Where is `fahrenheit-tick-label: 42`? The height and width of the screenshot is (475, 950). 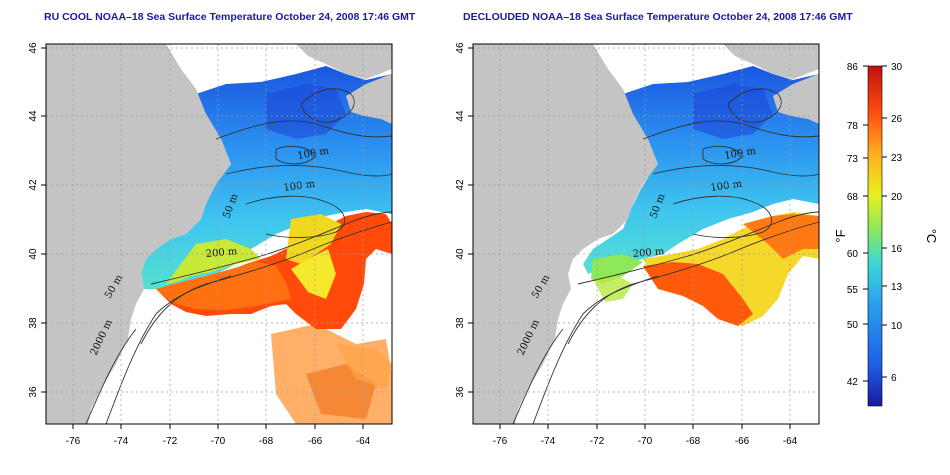 fahrenheit-tick-label: 42 is located at coordinates (853, 382).